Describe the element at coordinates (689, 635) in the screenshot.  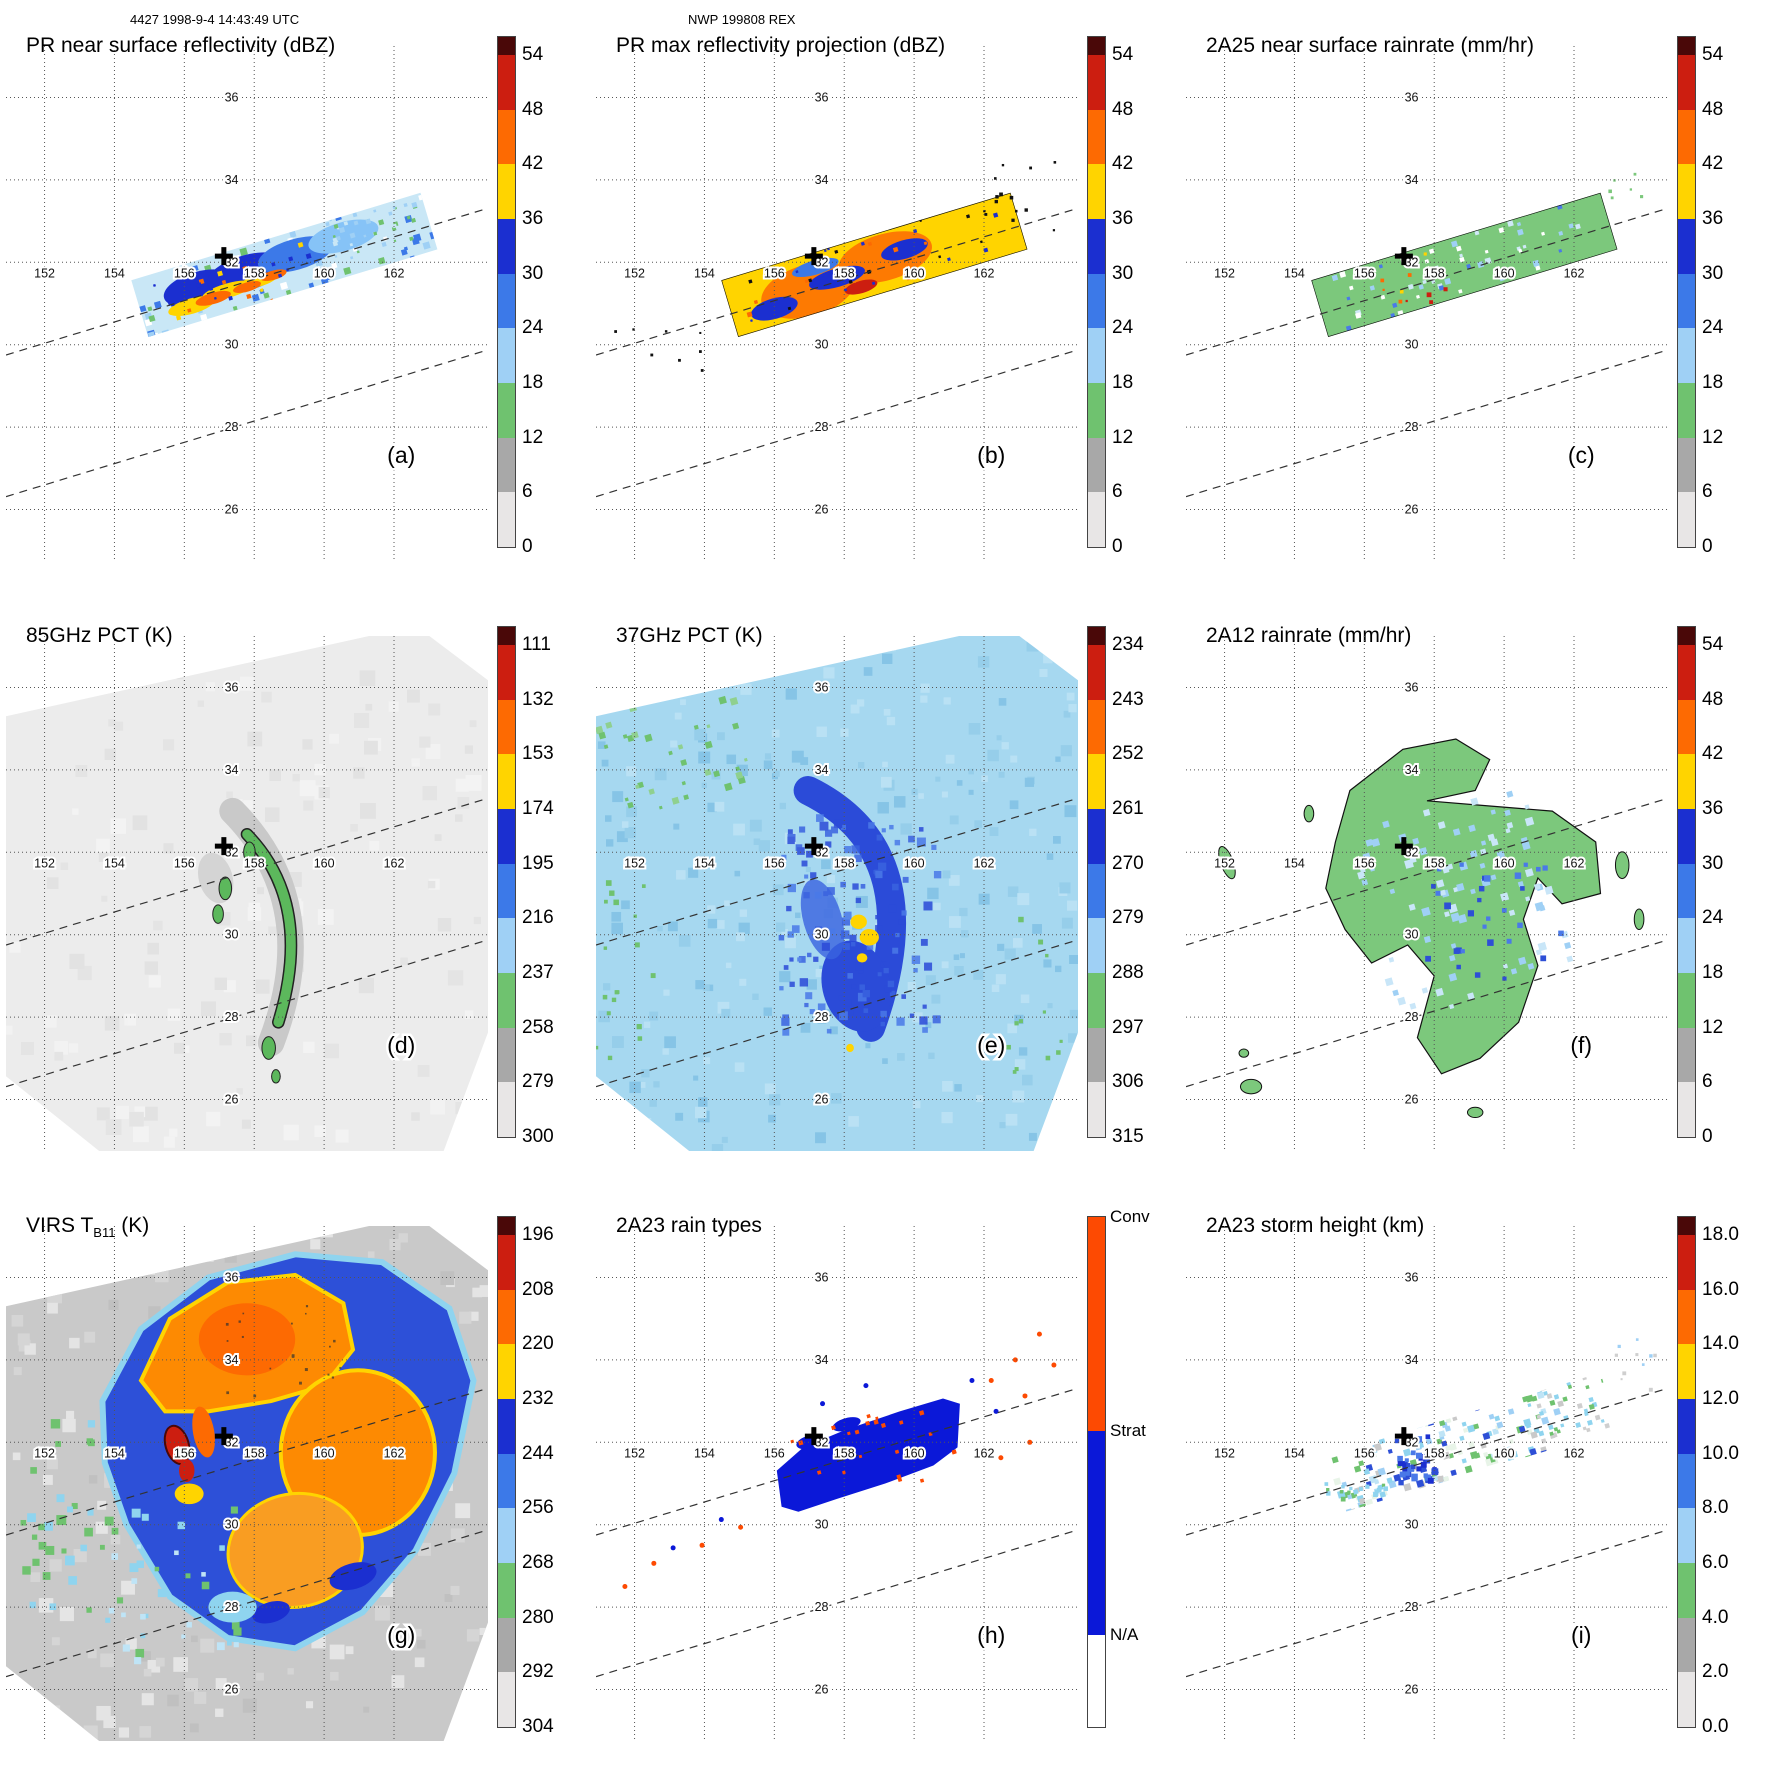
I see `panel-e-title: 37GHz PCT (K)` at that location.